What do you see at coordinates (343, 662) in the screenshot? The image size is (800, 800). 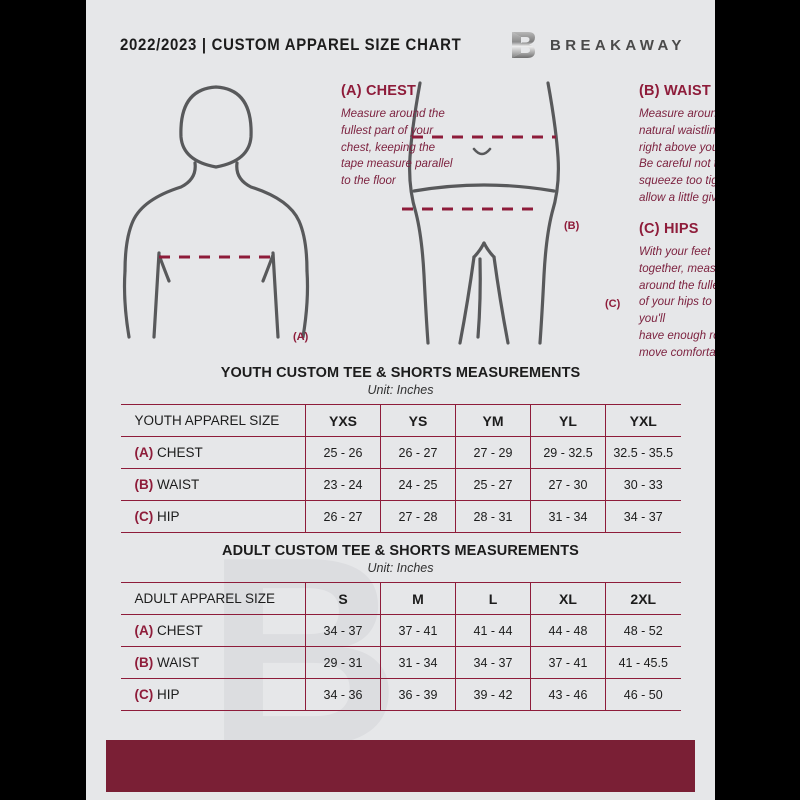 I see `adult-waist-s: 29 - 31` at bounding box center [343, 662].